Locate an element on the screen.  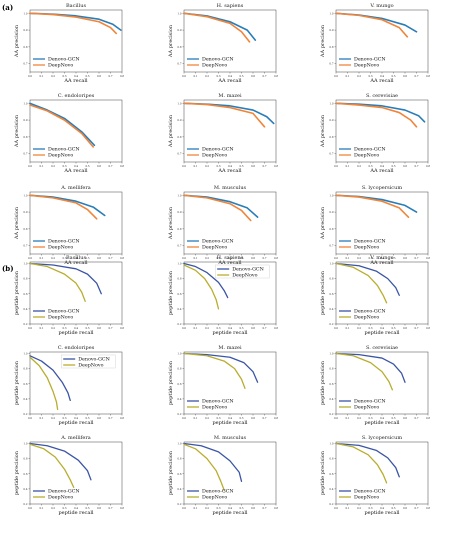
x-tick-label: 0.8 is located at coordinates (122, 508).